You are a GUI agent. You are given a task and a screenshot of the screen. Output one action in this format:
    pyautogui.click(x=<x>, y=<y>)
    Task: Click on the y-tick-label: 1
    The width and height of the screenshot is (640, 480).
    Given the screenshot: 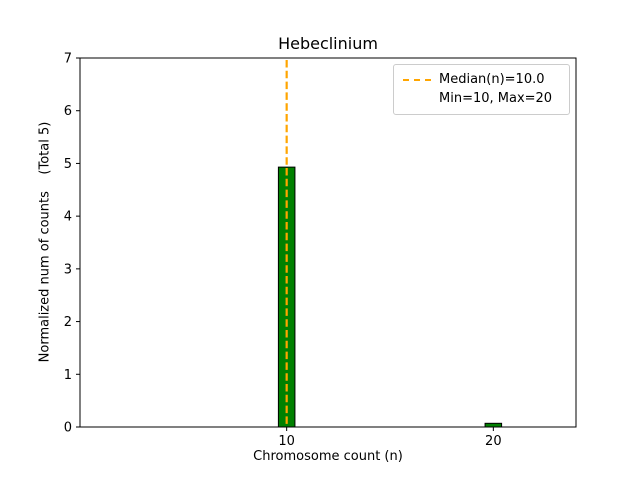 What is the action you would take?
    pyautogui.click(x=68, y=375)
    